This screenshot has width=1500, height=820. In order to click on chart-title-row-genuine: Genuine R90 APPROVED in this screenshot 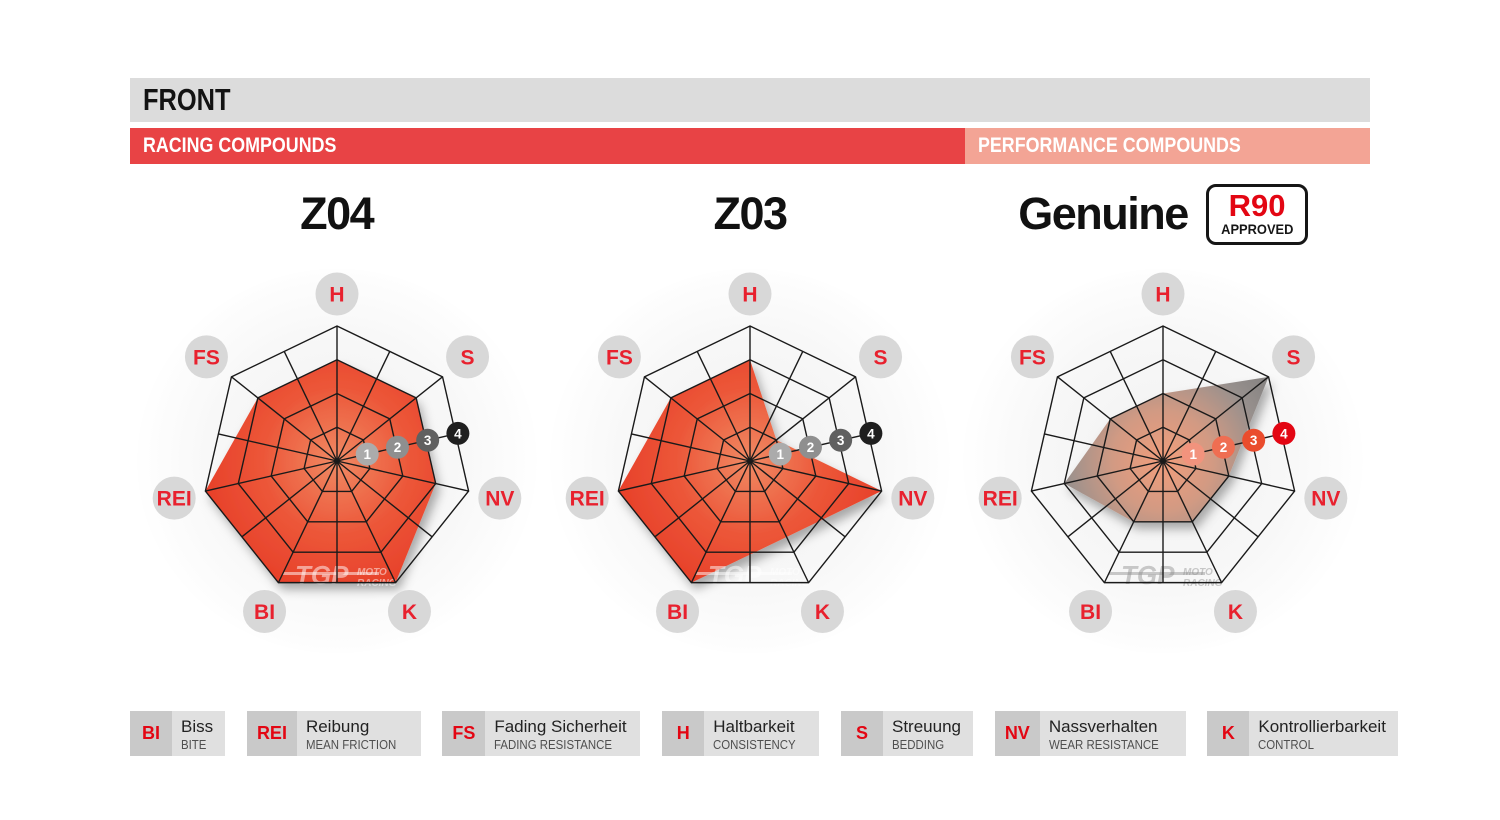, I will do `click(1163, 214)`.